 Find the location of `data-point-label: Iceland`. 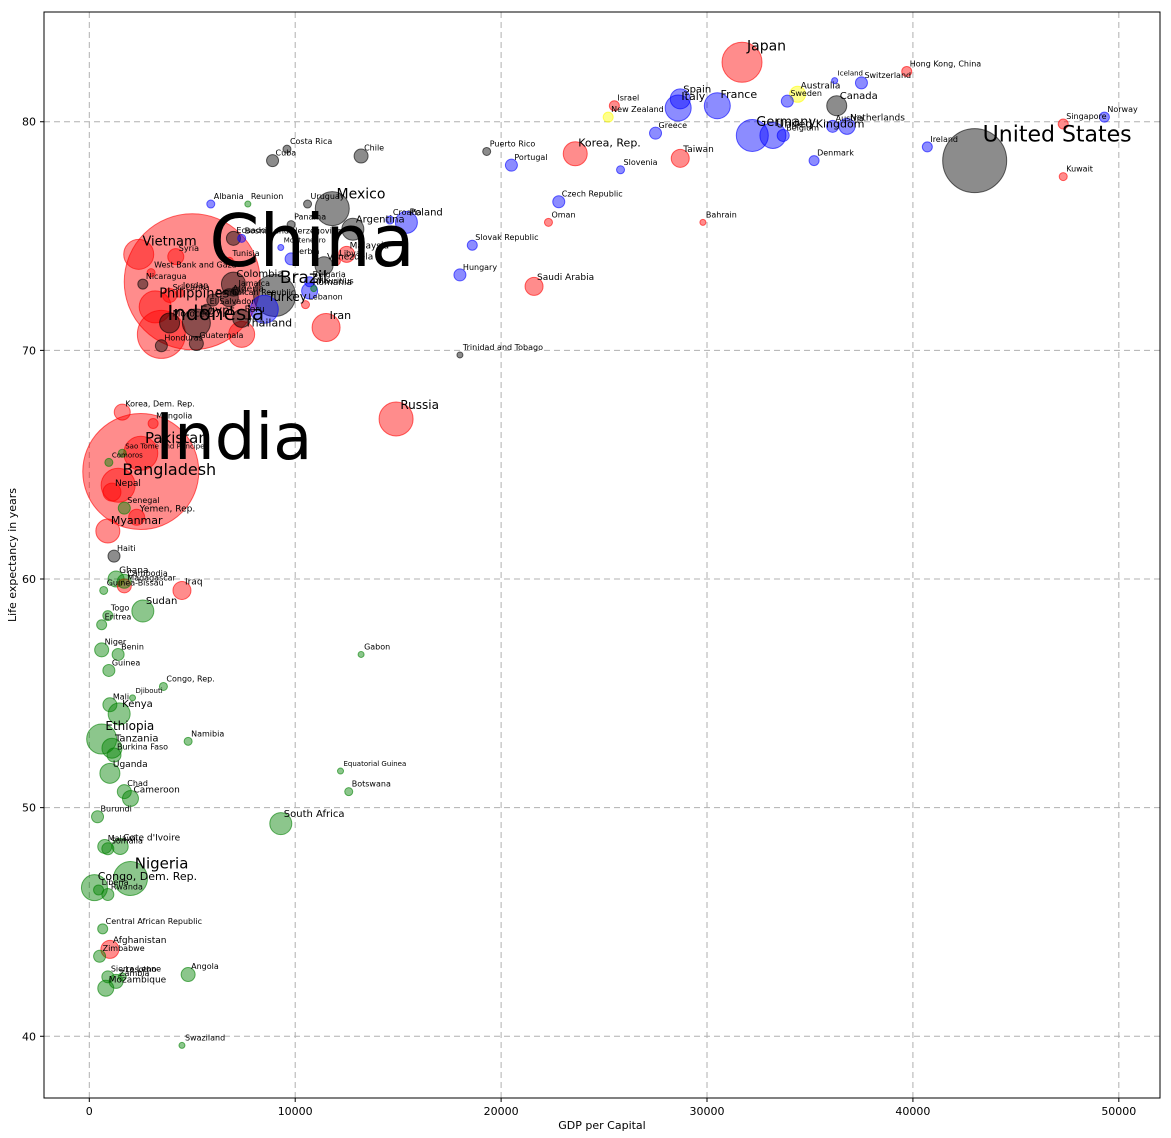

data-point-label: Iceland is located at coordinates (850, 74).